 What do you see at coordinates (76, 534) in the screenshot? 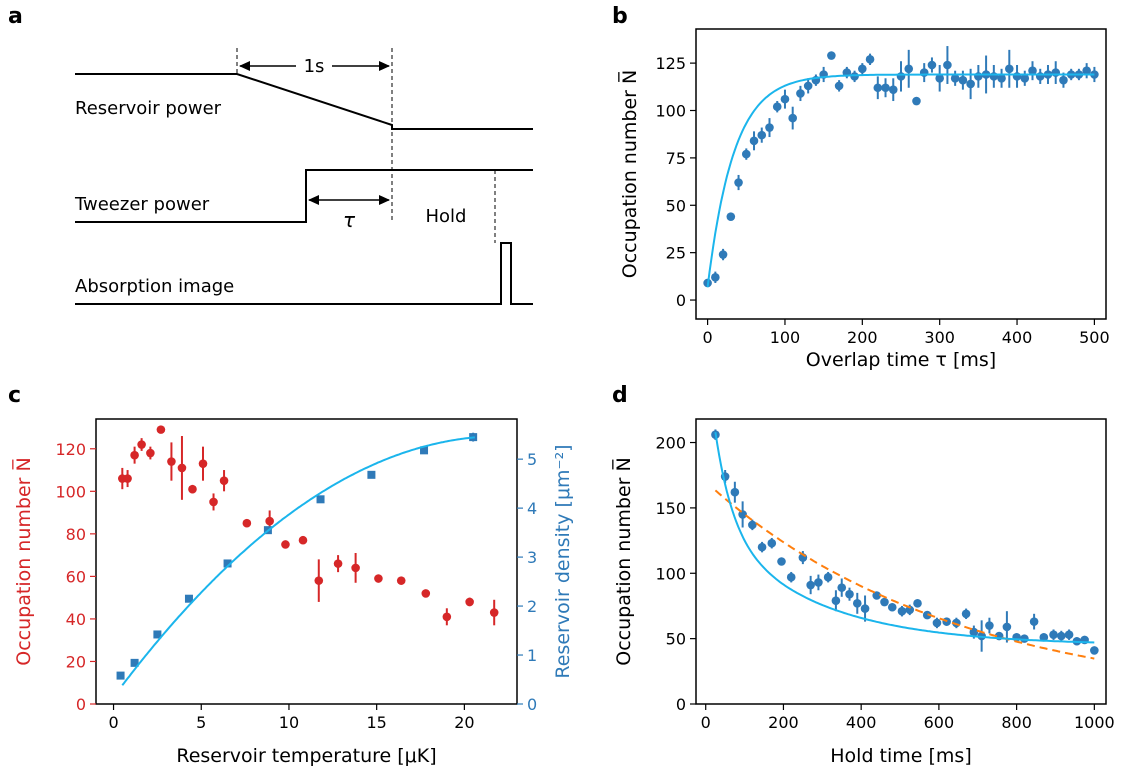
I see `y-tick-label: 80` at bounding box center [76, 534].